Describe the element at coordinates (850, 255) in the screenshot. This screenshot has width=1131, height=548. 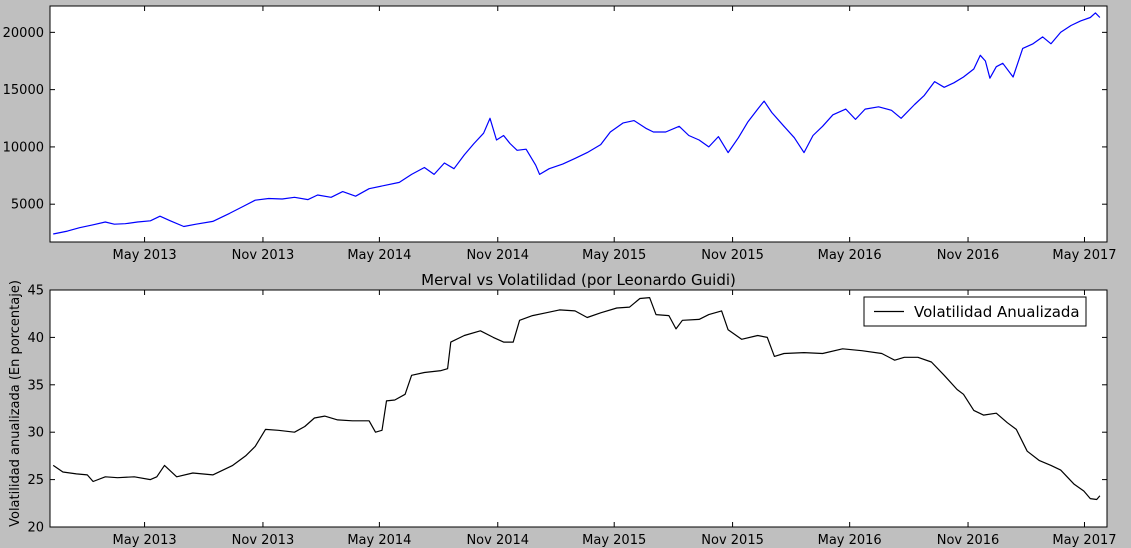
I see `merval-x-tick-label: May 2016` at that location.